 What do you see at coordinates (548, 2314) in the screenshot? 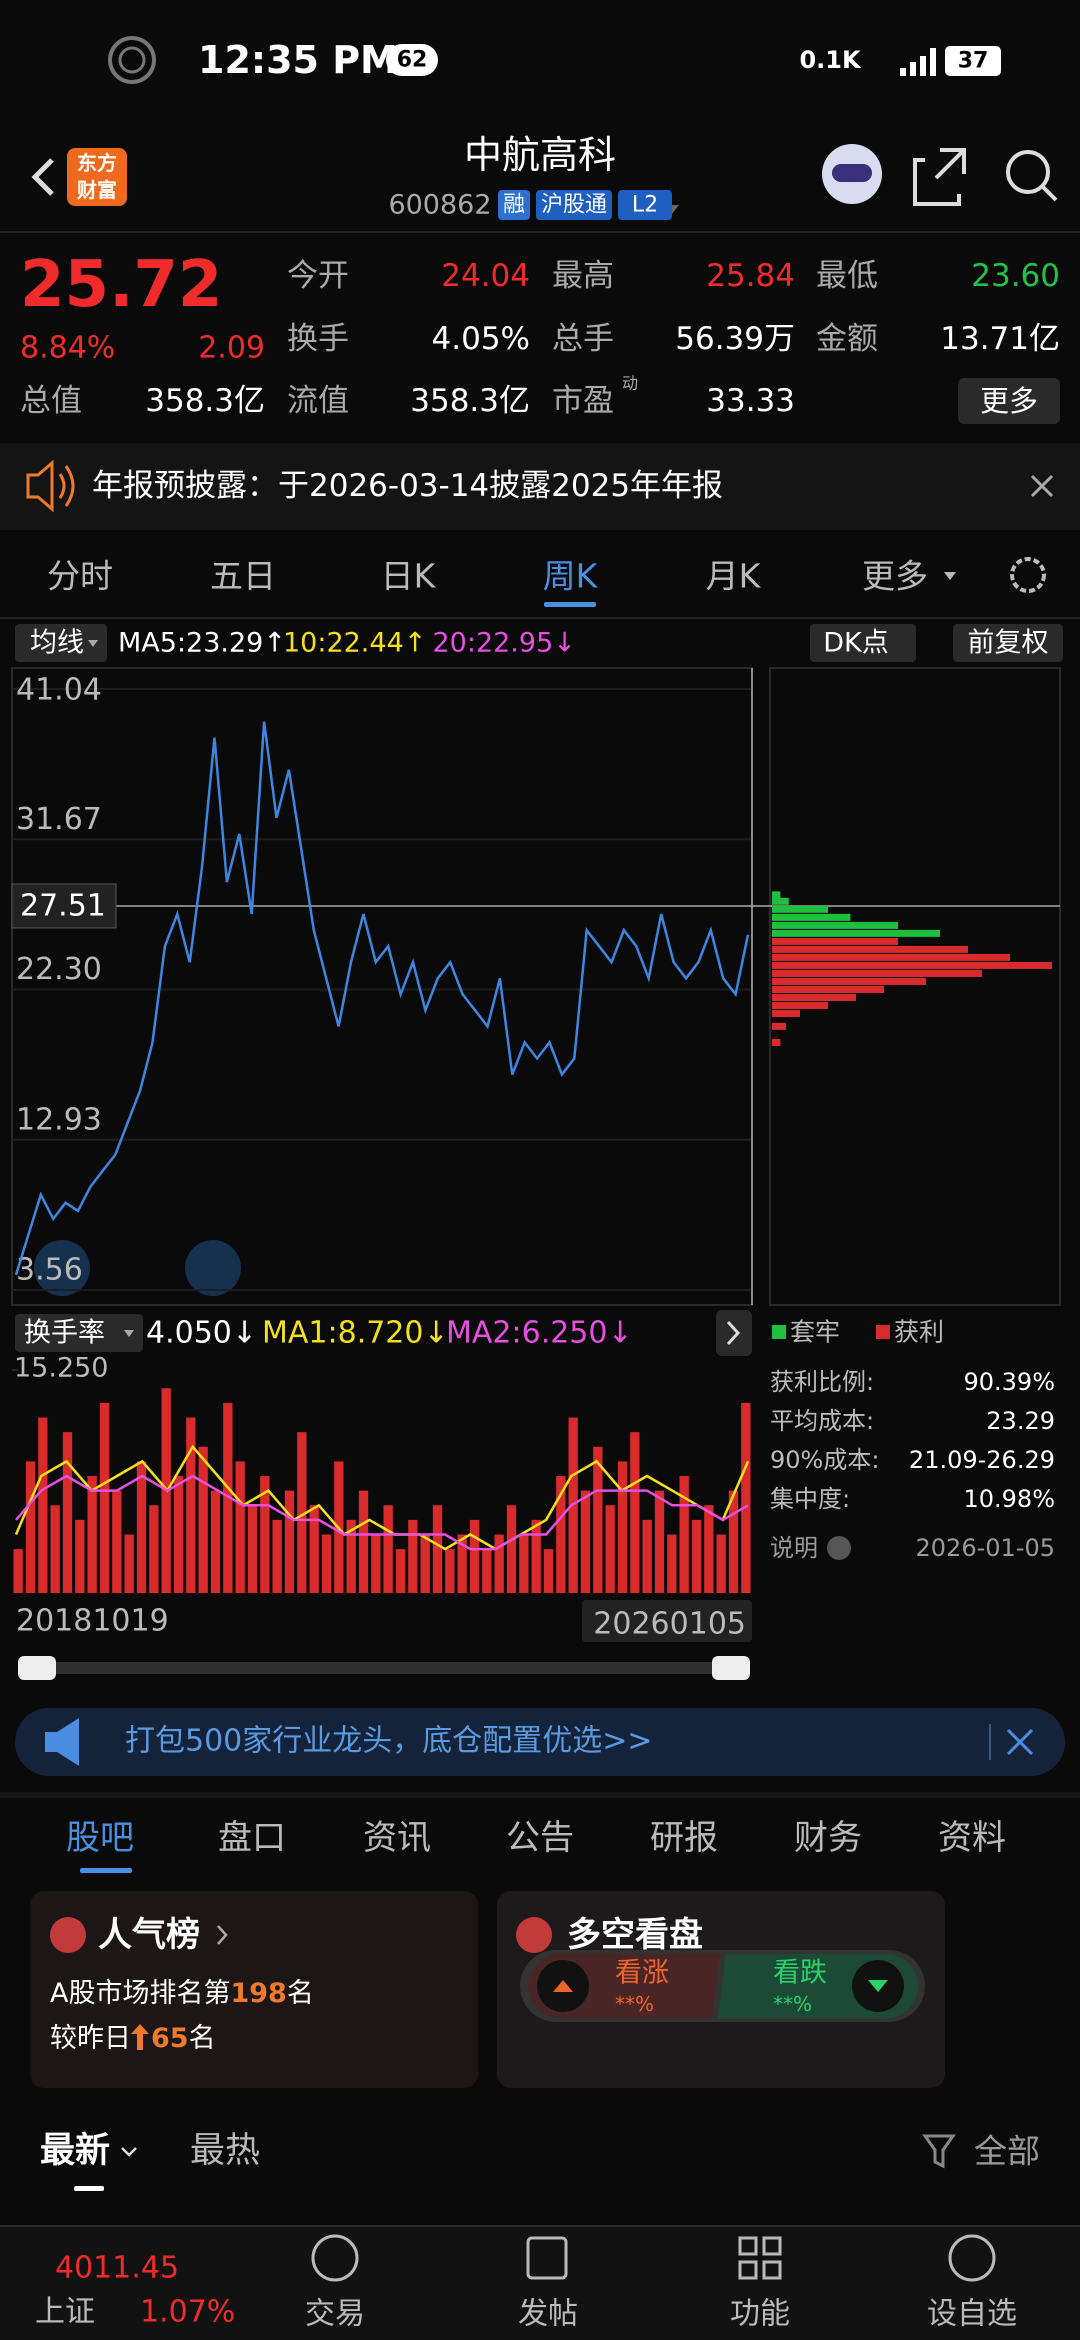
I see `nav-item: 发帖` at bounding box center [548, 2314].